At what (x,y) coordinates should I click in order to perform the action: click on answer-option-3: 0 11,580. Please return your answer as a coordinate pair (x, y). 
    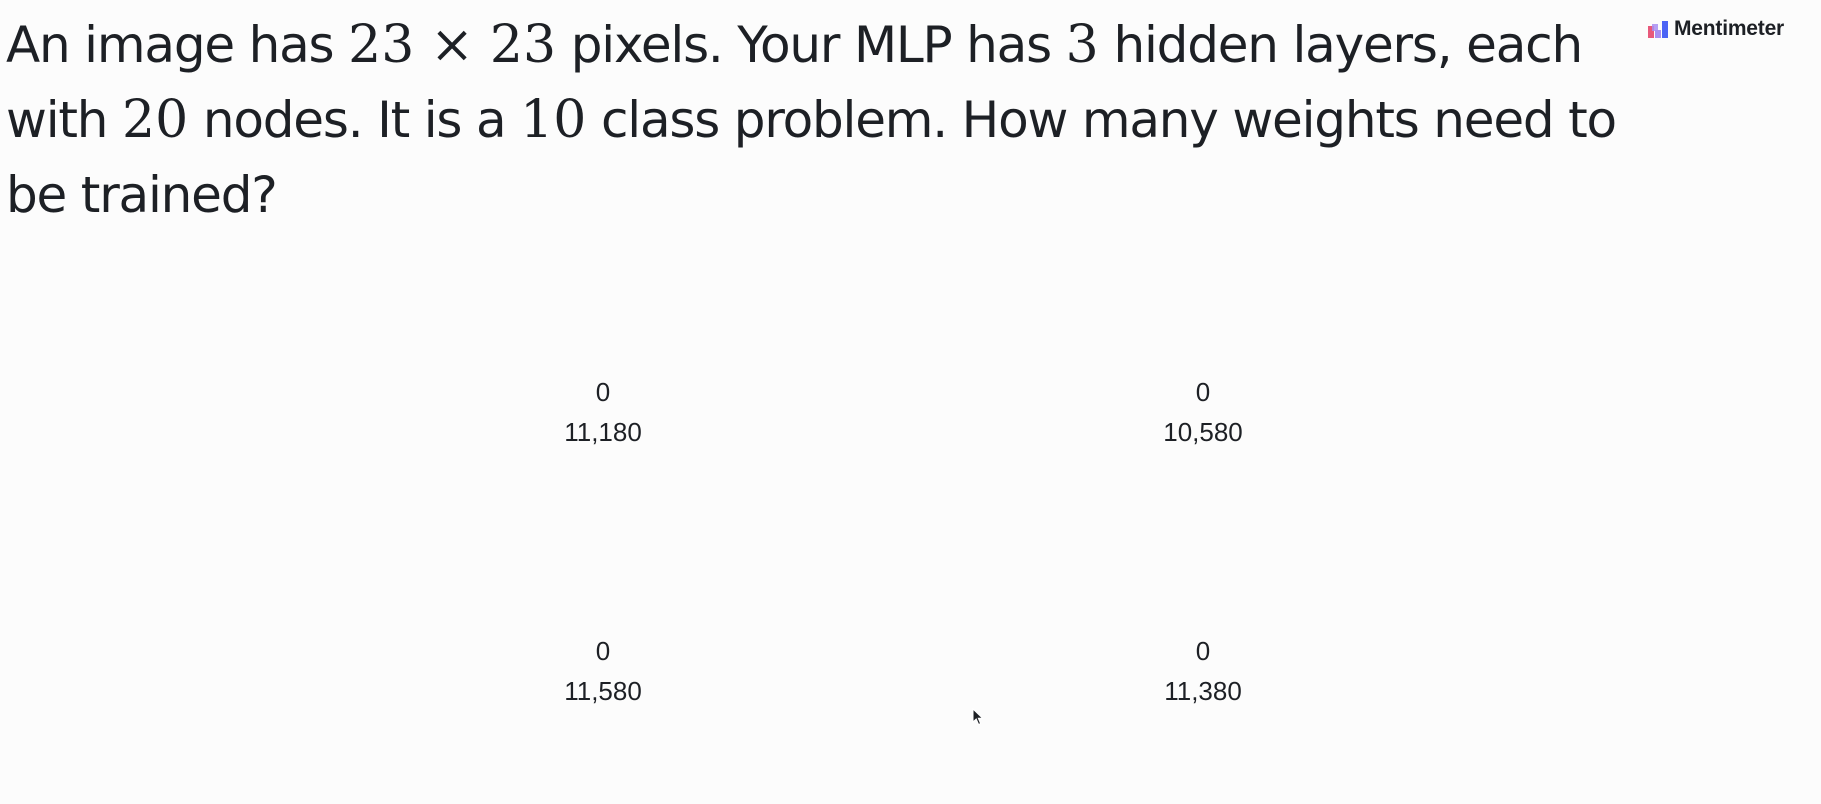
    Looking at the image, I should click on (603, 671).